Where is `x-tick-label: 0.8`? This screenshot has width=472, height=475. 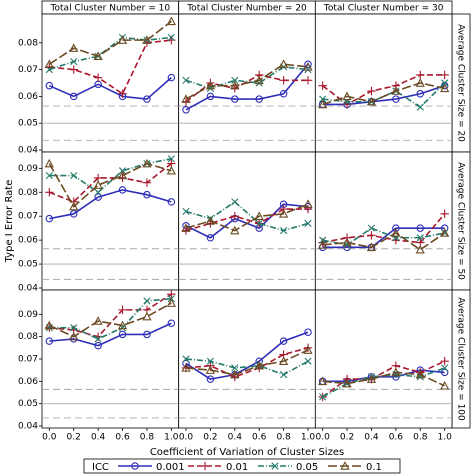
x-tick-label: 0.8 is located at coordinates (283, 438).